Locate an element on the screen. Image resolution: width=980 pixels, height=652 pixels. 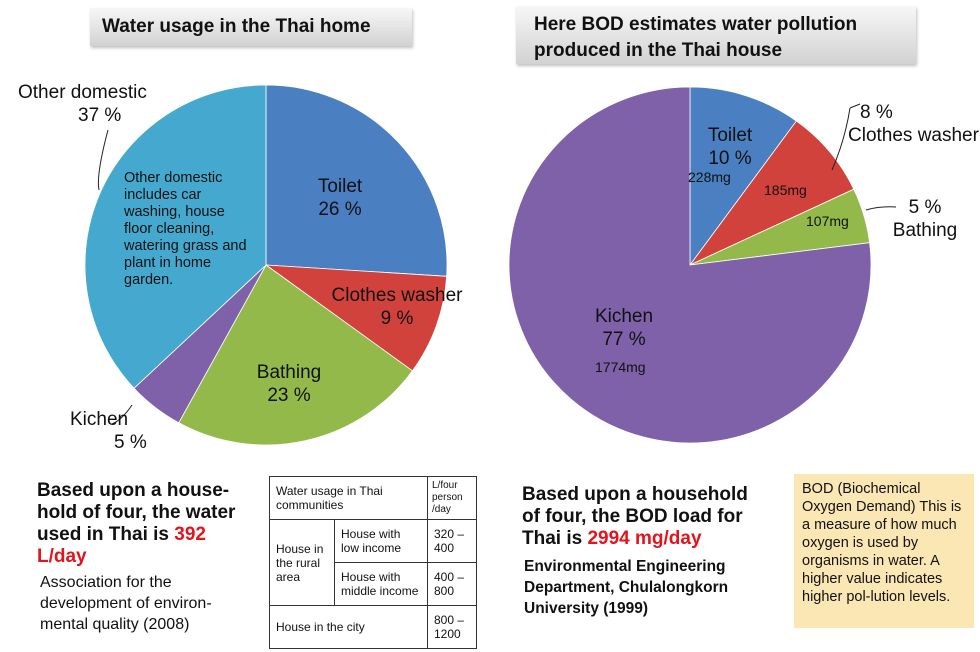
label-kichen-right-mg: 1774mg is located at coordinates (620, 367).